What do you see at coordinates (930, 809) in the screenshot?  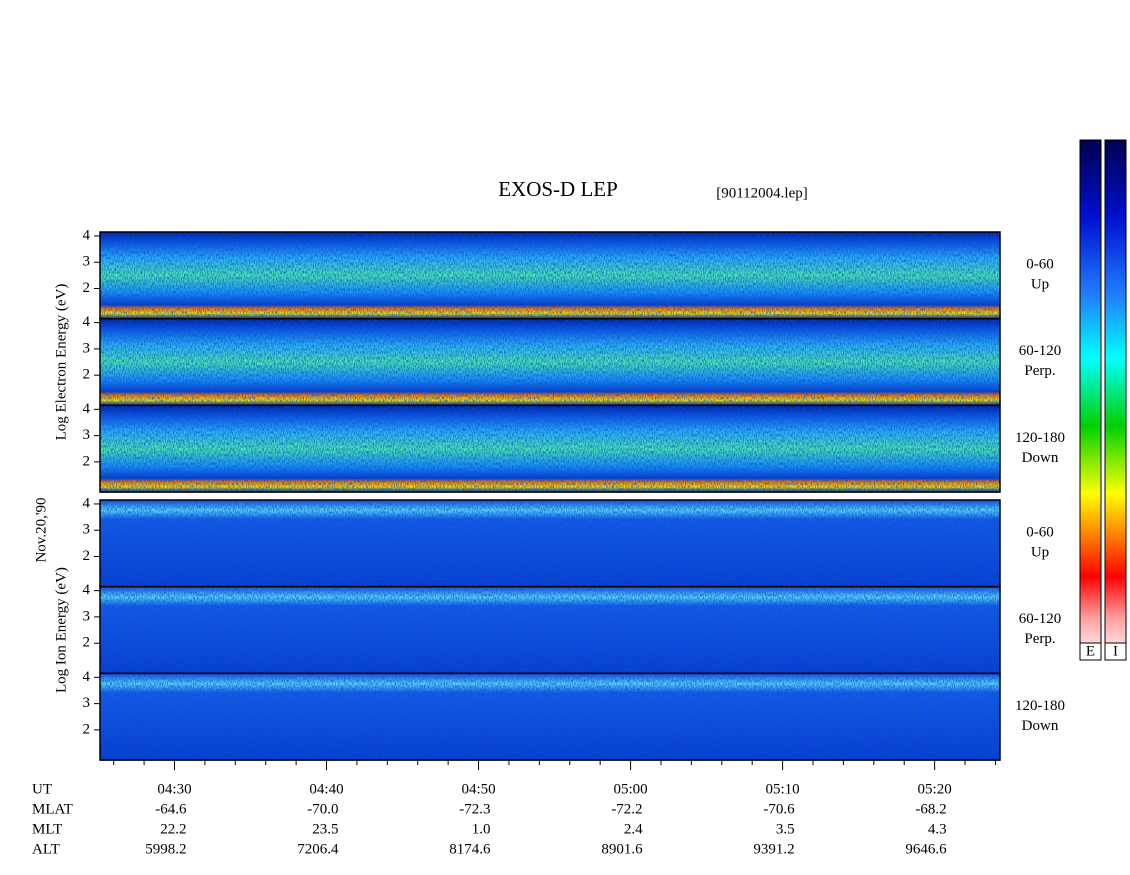 I see `ephemeris-value: -68.2` at bounding box center [930, 809].